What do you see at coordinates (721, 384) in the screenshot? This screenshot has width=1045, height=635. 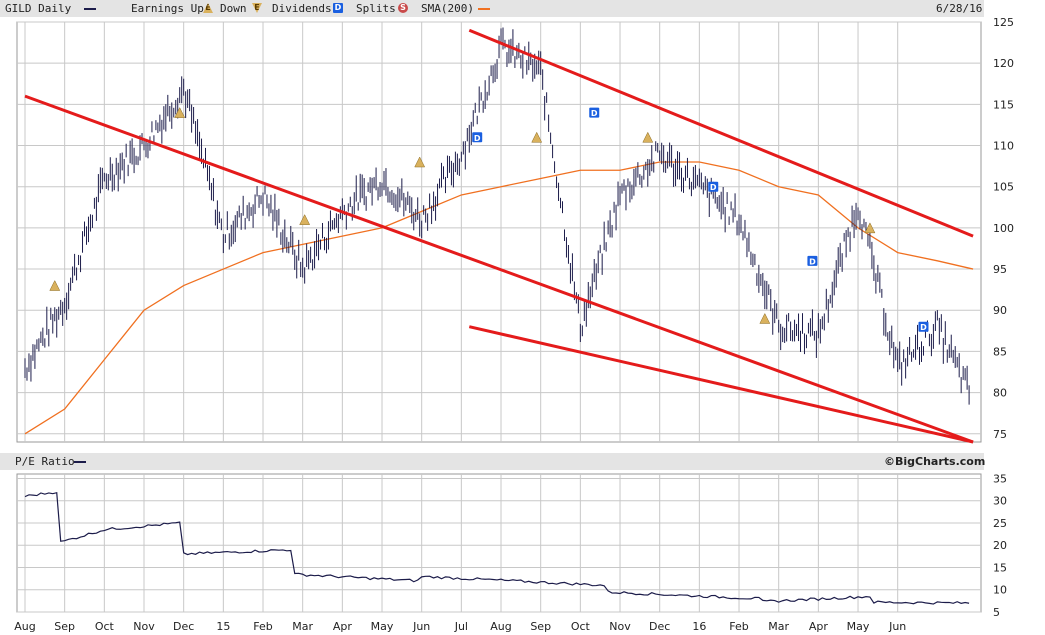 I see `trendline` at bounding box center [721, 384].